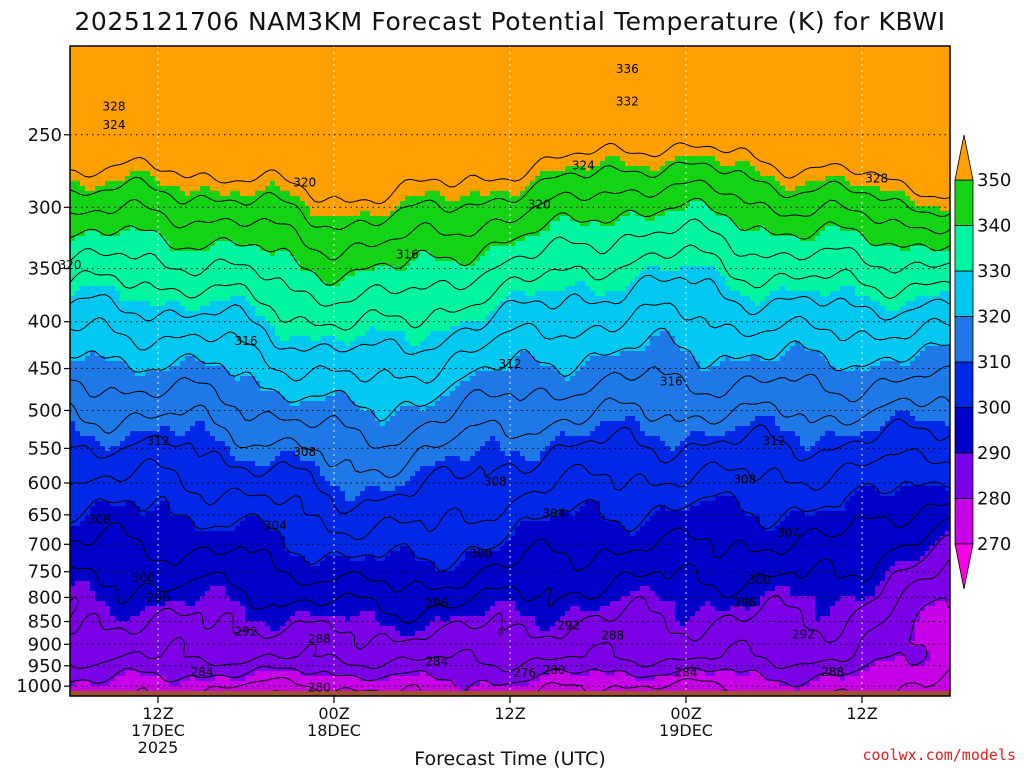  What do you see at coordinates (964, 521) in the screenshot?
I see `colorbar-segment` at bounding box center [964, 521].